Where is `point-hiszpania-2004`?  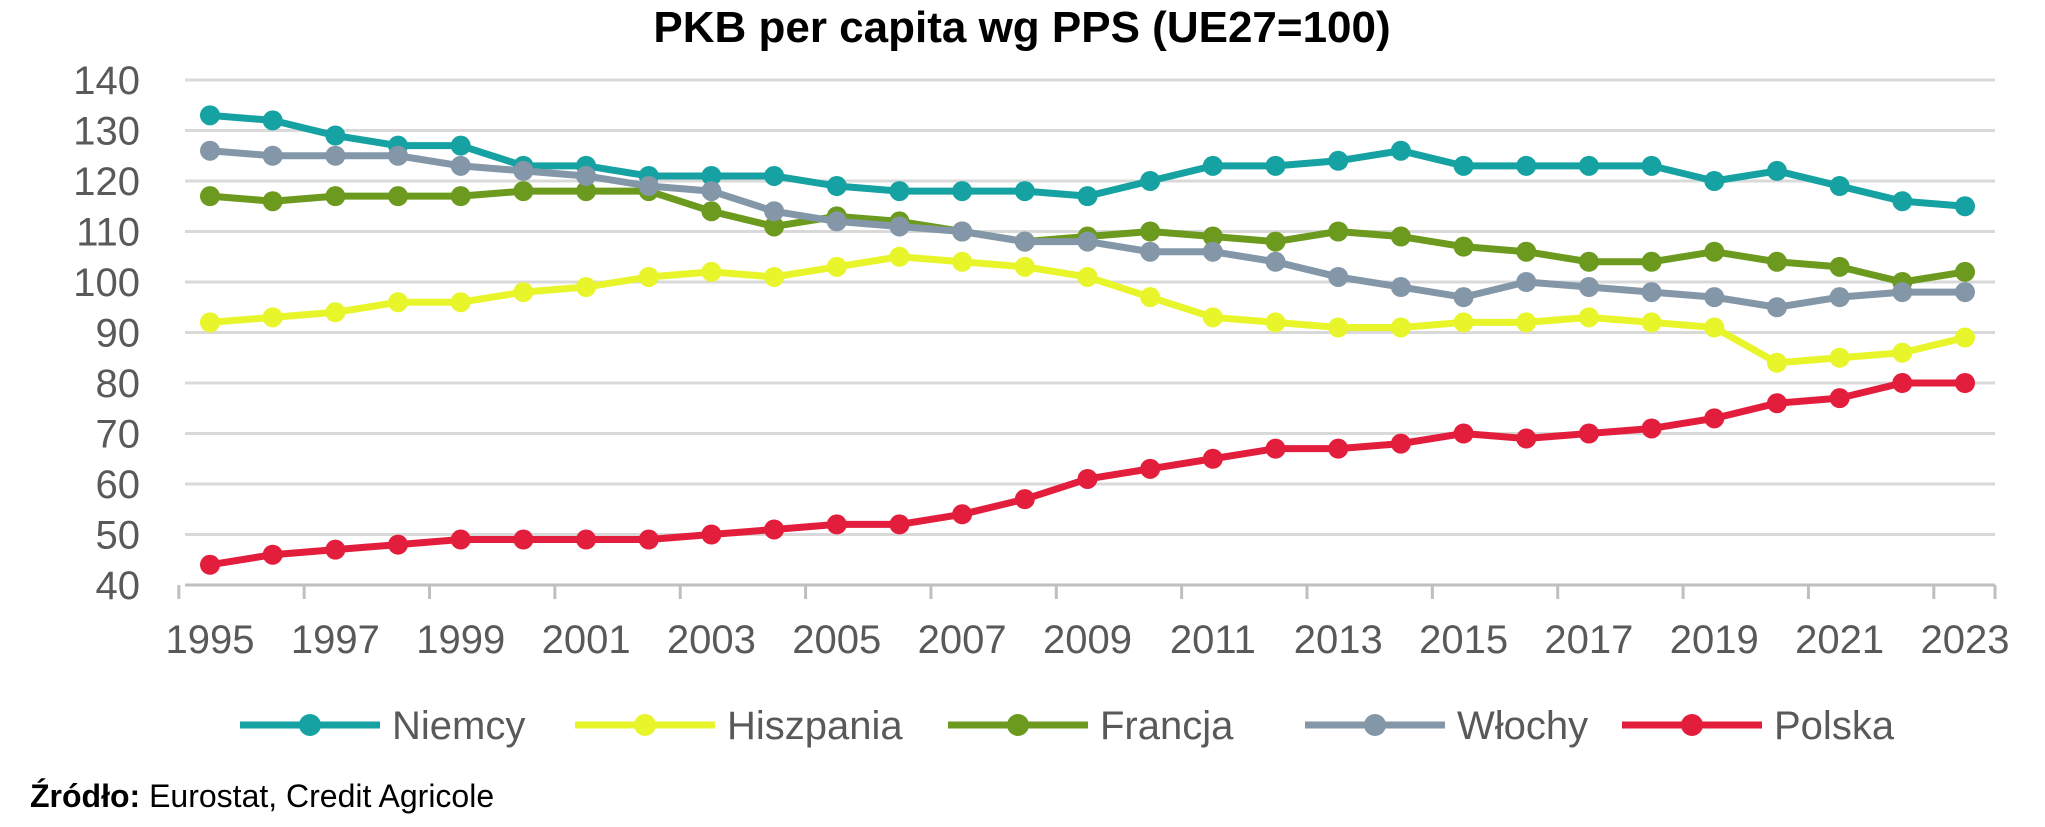
point-hiszpania-2004 is located at coordinates (774, 276).